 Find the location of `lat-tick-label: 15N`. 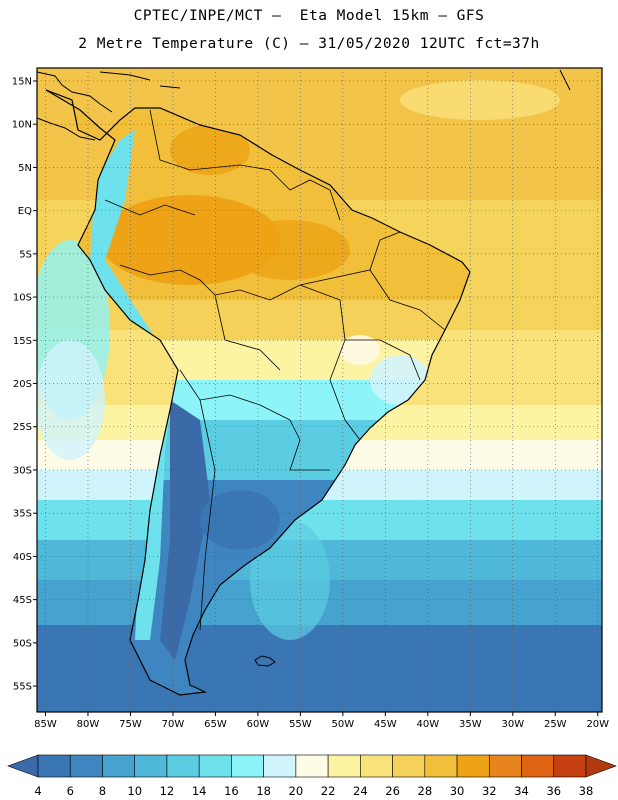

lat-tick-label: 15N is located at coordinates (22, 81).